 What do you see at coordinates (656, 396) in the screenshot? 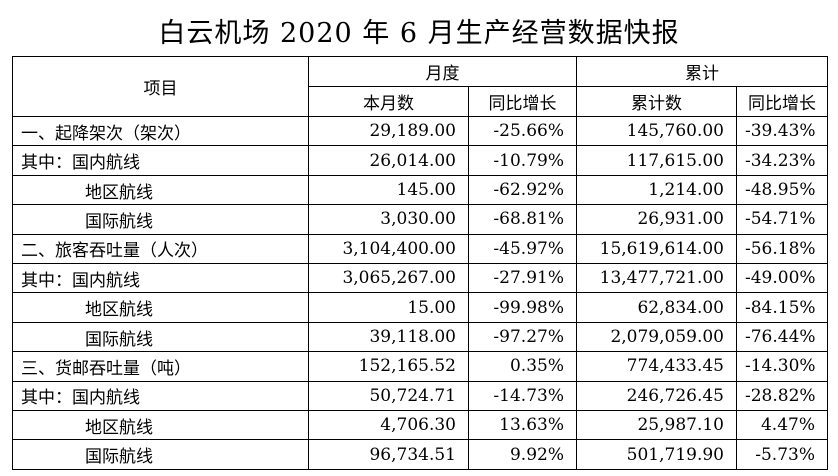
I see `row-cum-value: 246,726.45` at bounding box center [656, 396].